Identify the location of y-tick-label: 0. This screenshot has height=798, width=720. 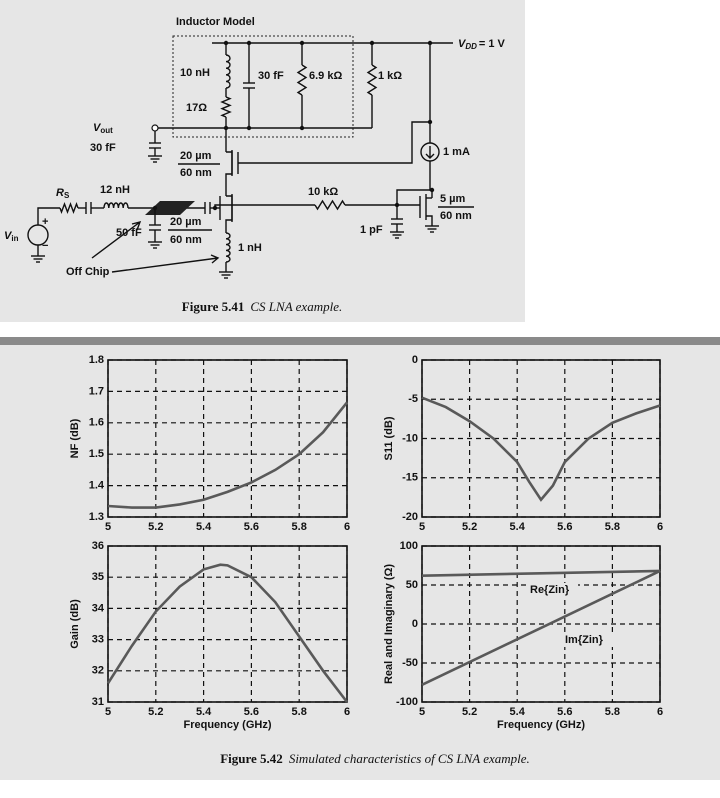
(415, 624).